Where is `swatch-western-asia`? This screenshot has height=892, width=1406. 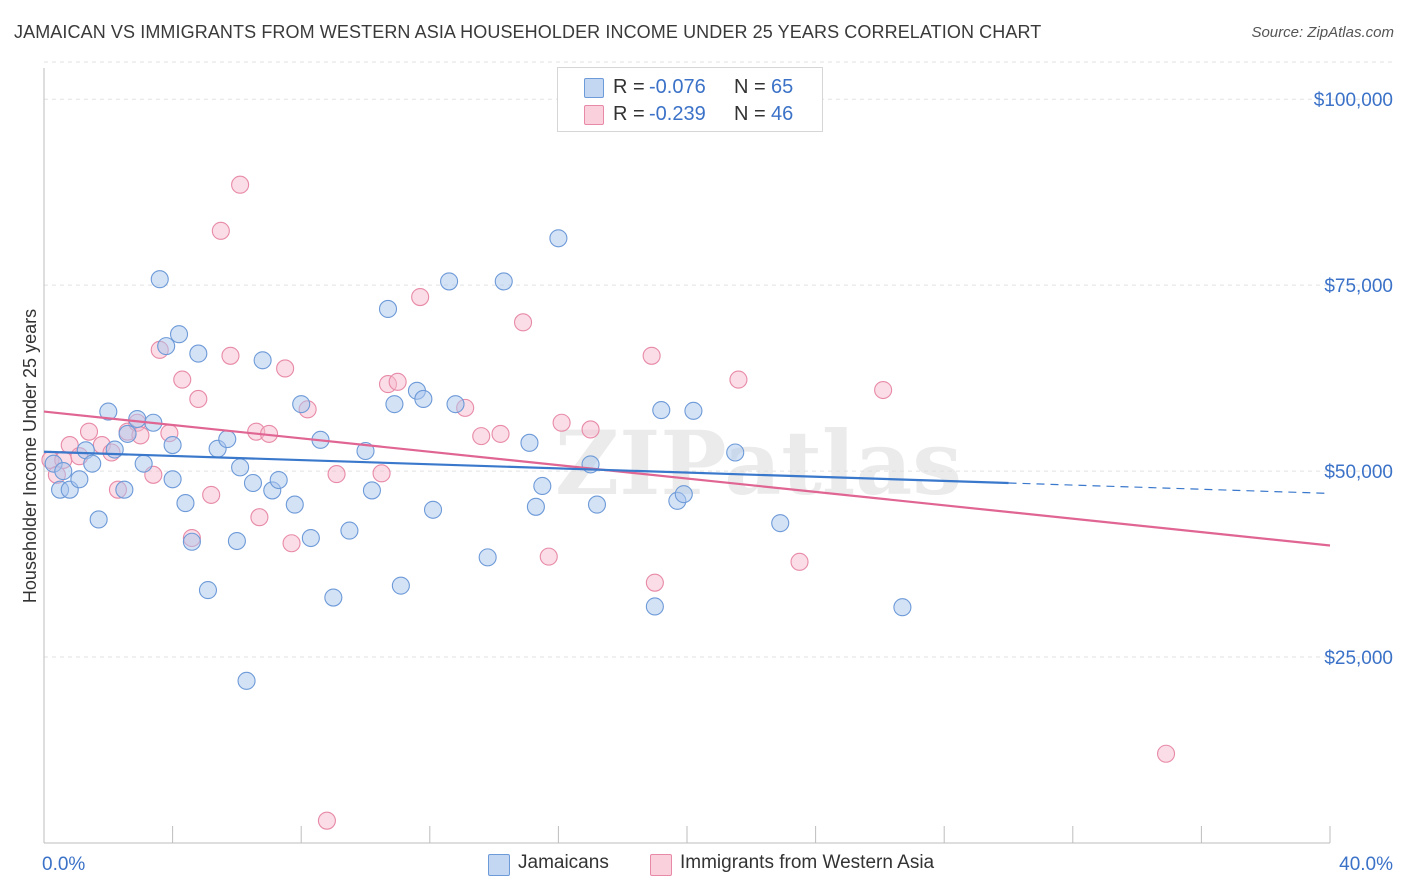 swatch-western-asia is located at coordinates (594, 115).